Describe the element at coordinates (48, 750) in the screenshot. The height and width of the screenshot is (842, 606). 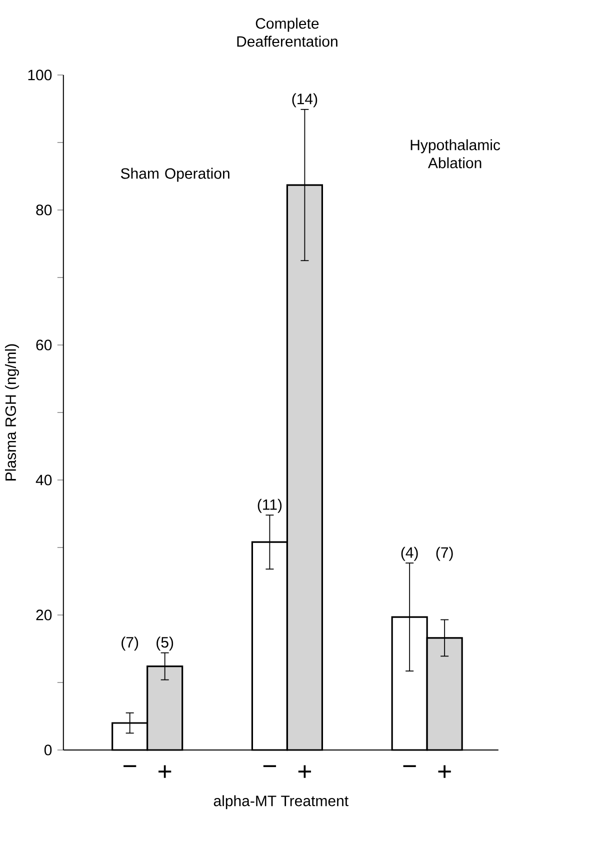
I see `y-tick-label: 0` at that location.